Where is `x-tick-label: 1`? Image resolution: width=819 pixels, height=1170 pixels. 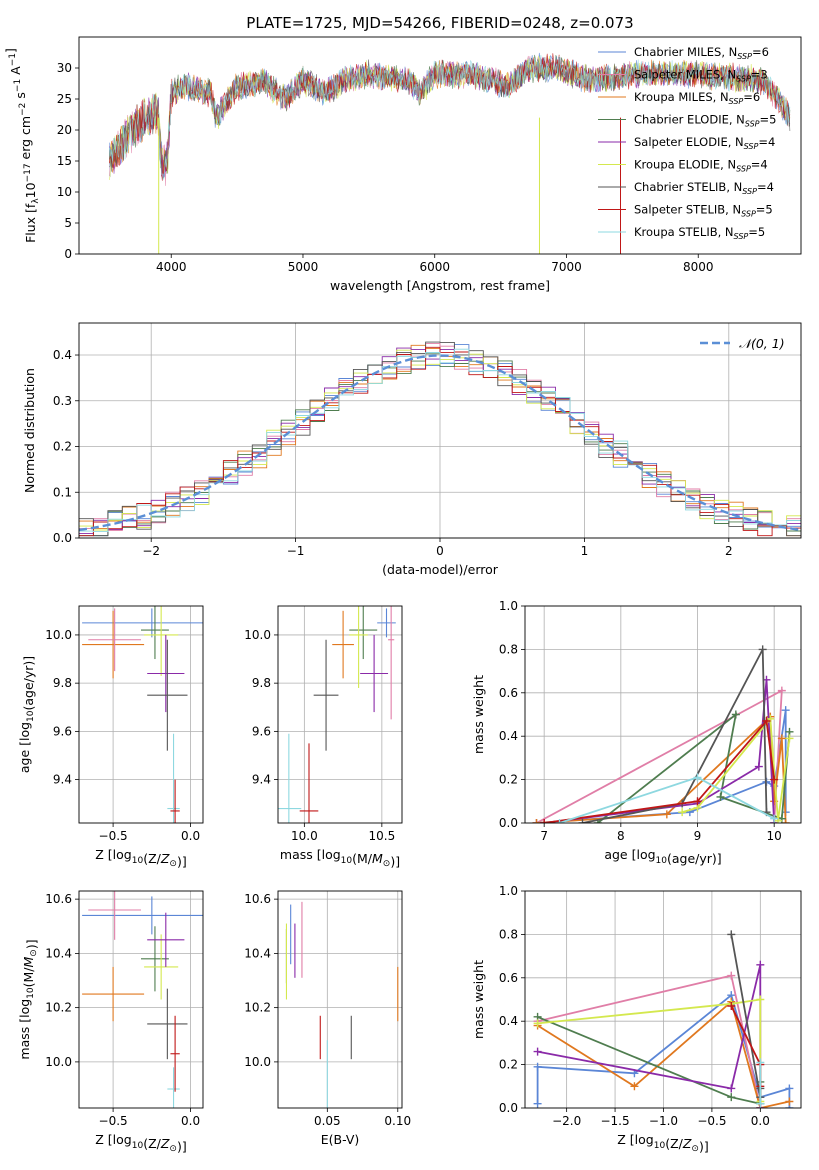
x-tick-label: 1 is located at coordinates (585, 551).